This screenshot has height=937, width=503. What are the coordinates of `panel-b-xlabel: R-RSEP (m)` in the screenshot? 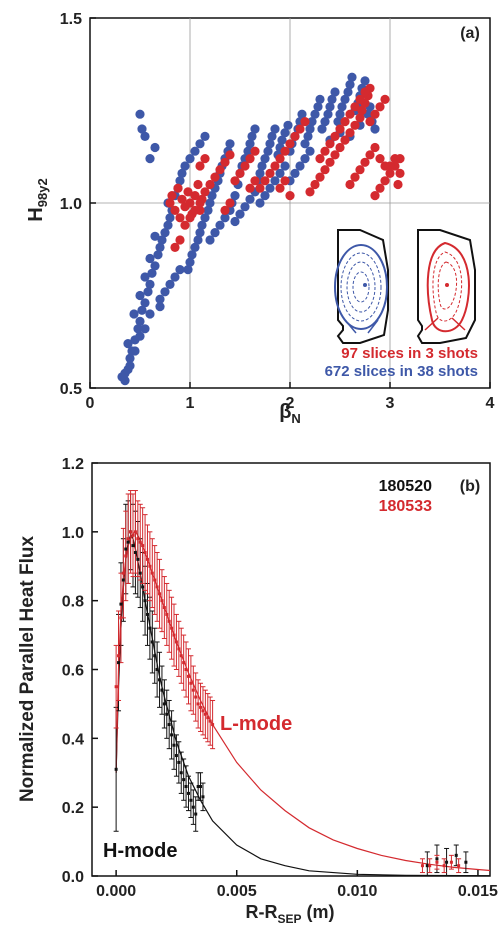 It's located at (289, 914).